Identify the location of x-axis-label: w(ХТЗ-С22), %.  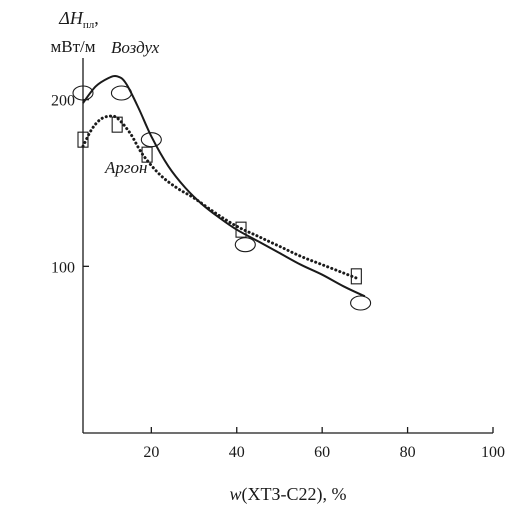
(287, 494).